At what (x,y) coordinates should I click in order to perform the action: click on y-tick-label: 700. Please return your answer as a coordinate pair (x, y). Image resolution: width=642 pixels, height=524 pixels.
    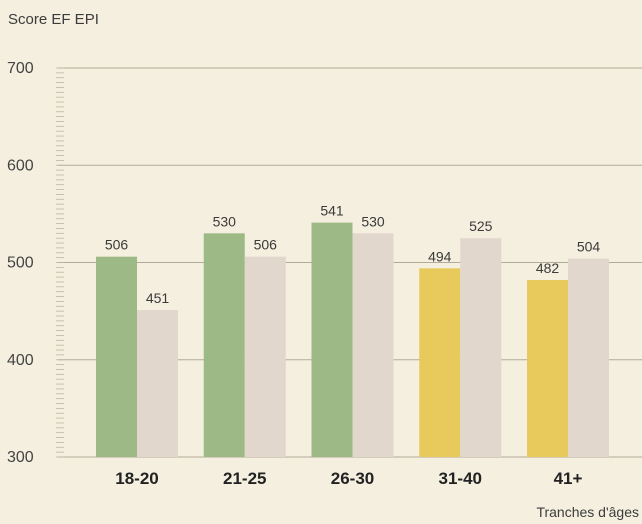
    Looking at the image, I should click on (20, 68).